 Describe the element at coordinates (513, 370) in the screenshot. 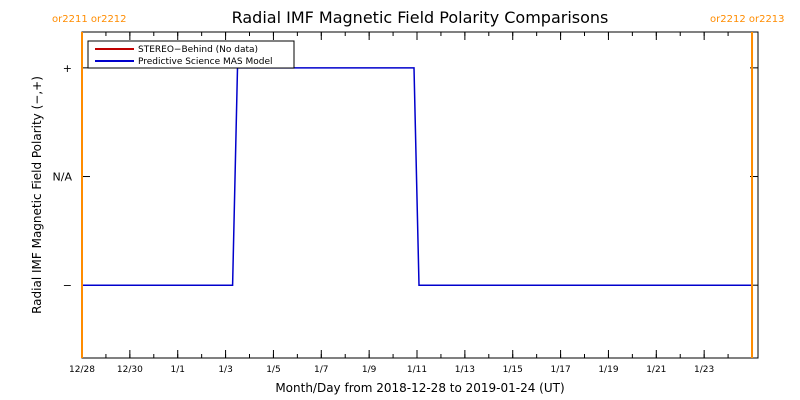

I see `x-tick-label: 1/15` at that location.